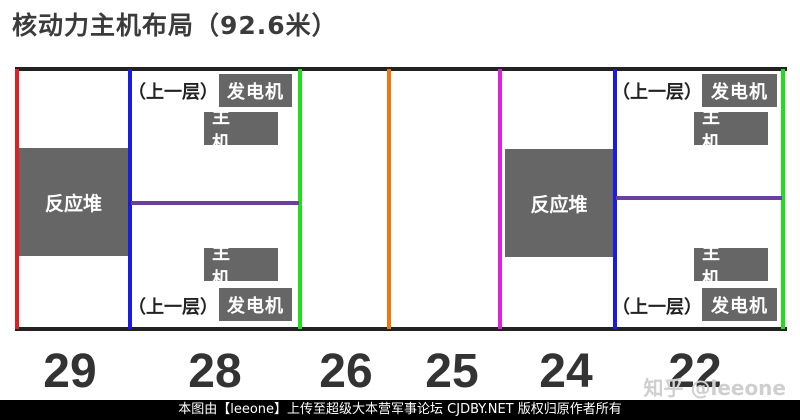  I want to click on compartment-number: 24, so click(566, 371).